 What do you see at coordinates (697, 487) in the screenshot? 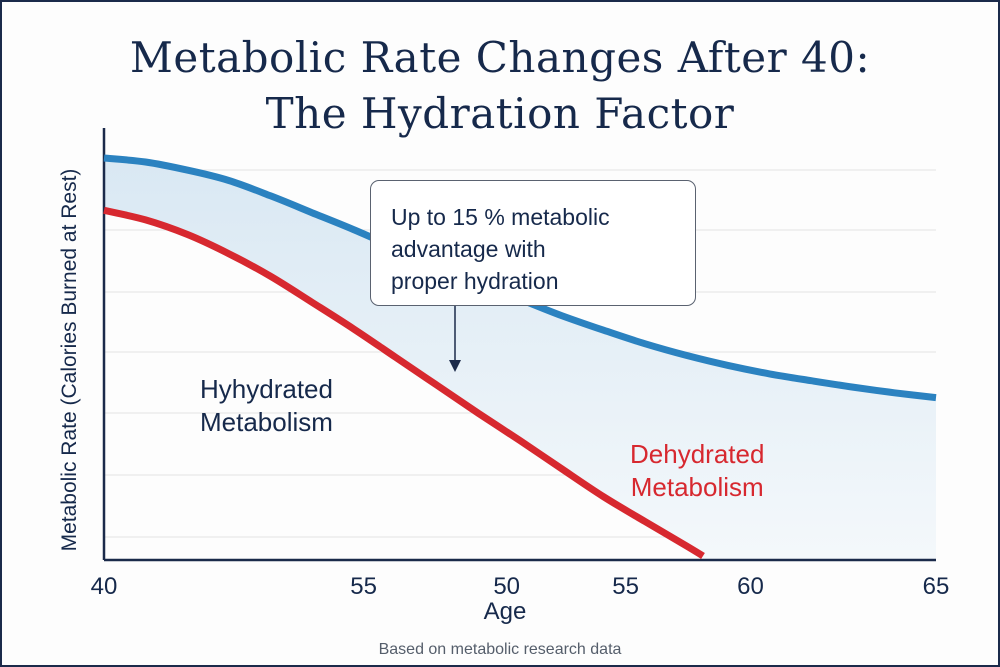
I see `dehydrated-label-line-2: Metabolism` at bounding box center [697, 487].